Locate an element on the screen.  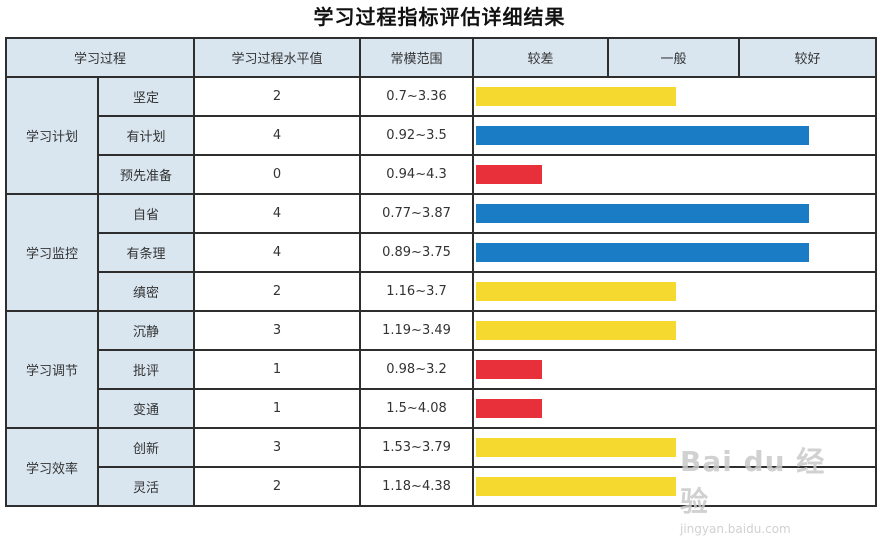
table-row: 灵活 2 1.18~4.38 is located at coordinates (442, 486).